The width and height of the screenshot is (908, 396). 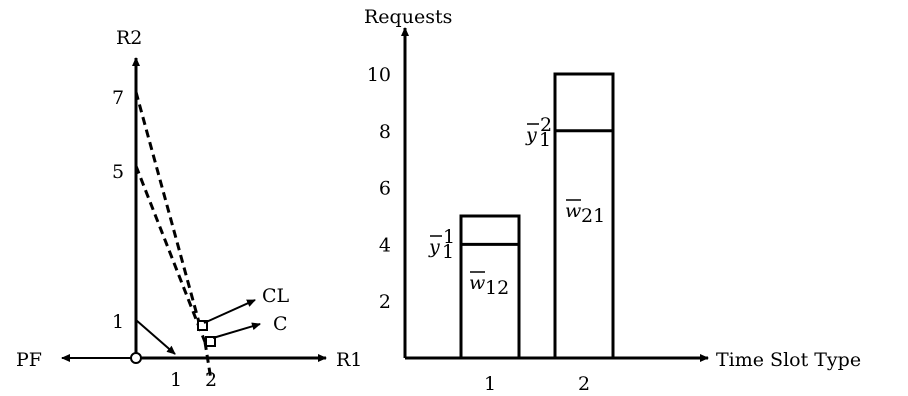 I want to click on y-tick-labels: 2 4 6 8 10, so click(x=379, y=188).